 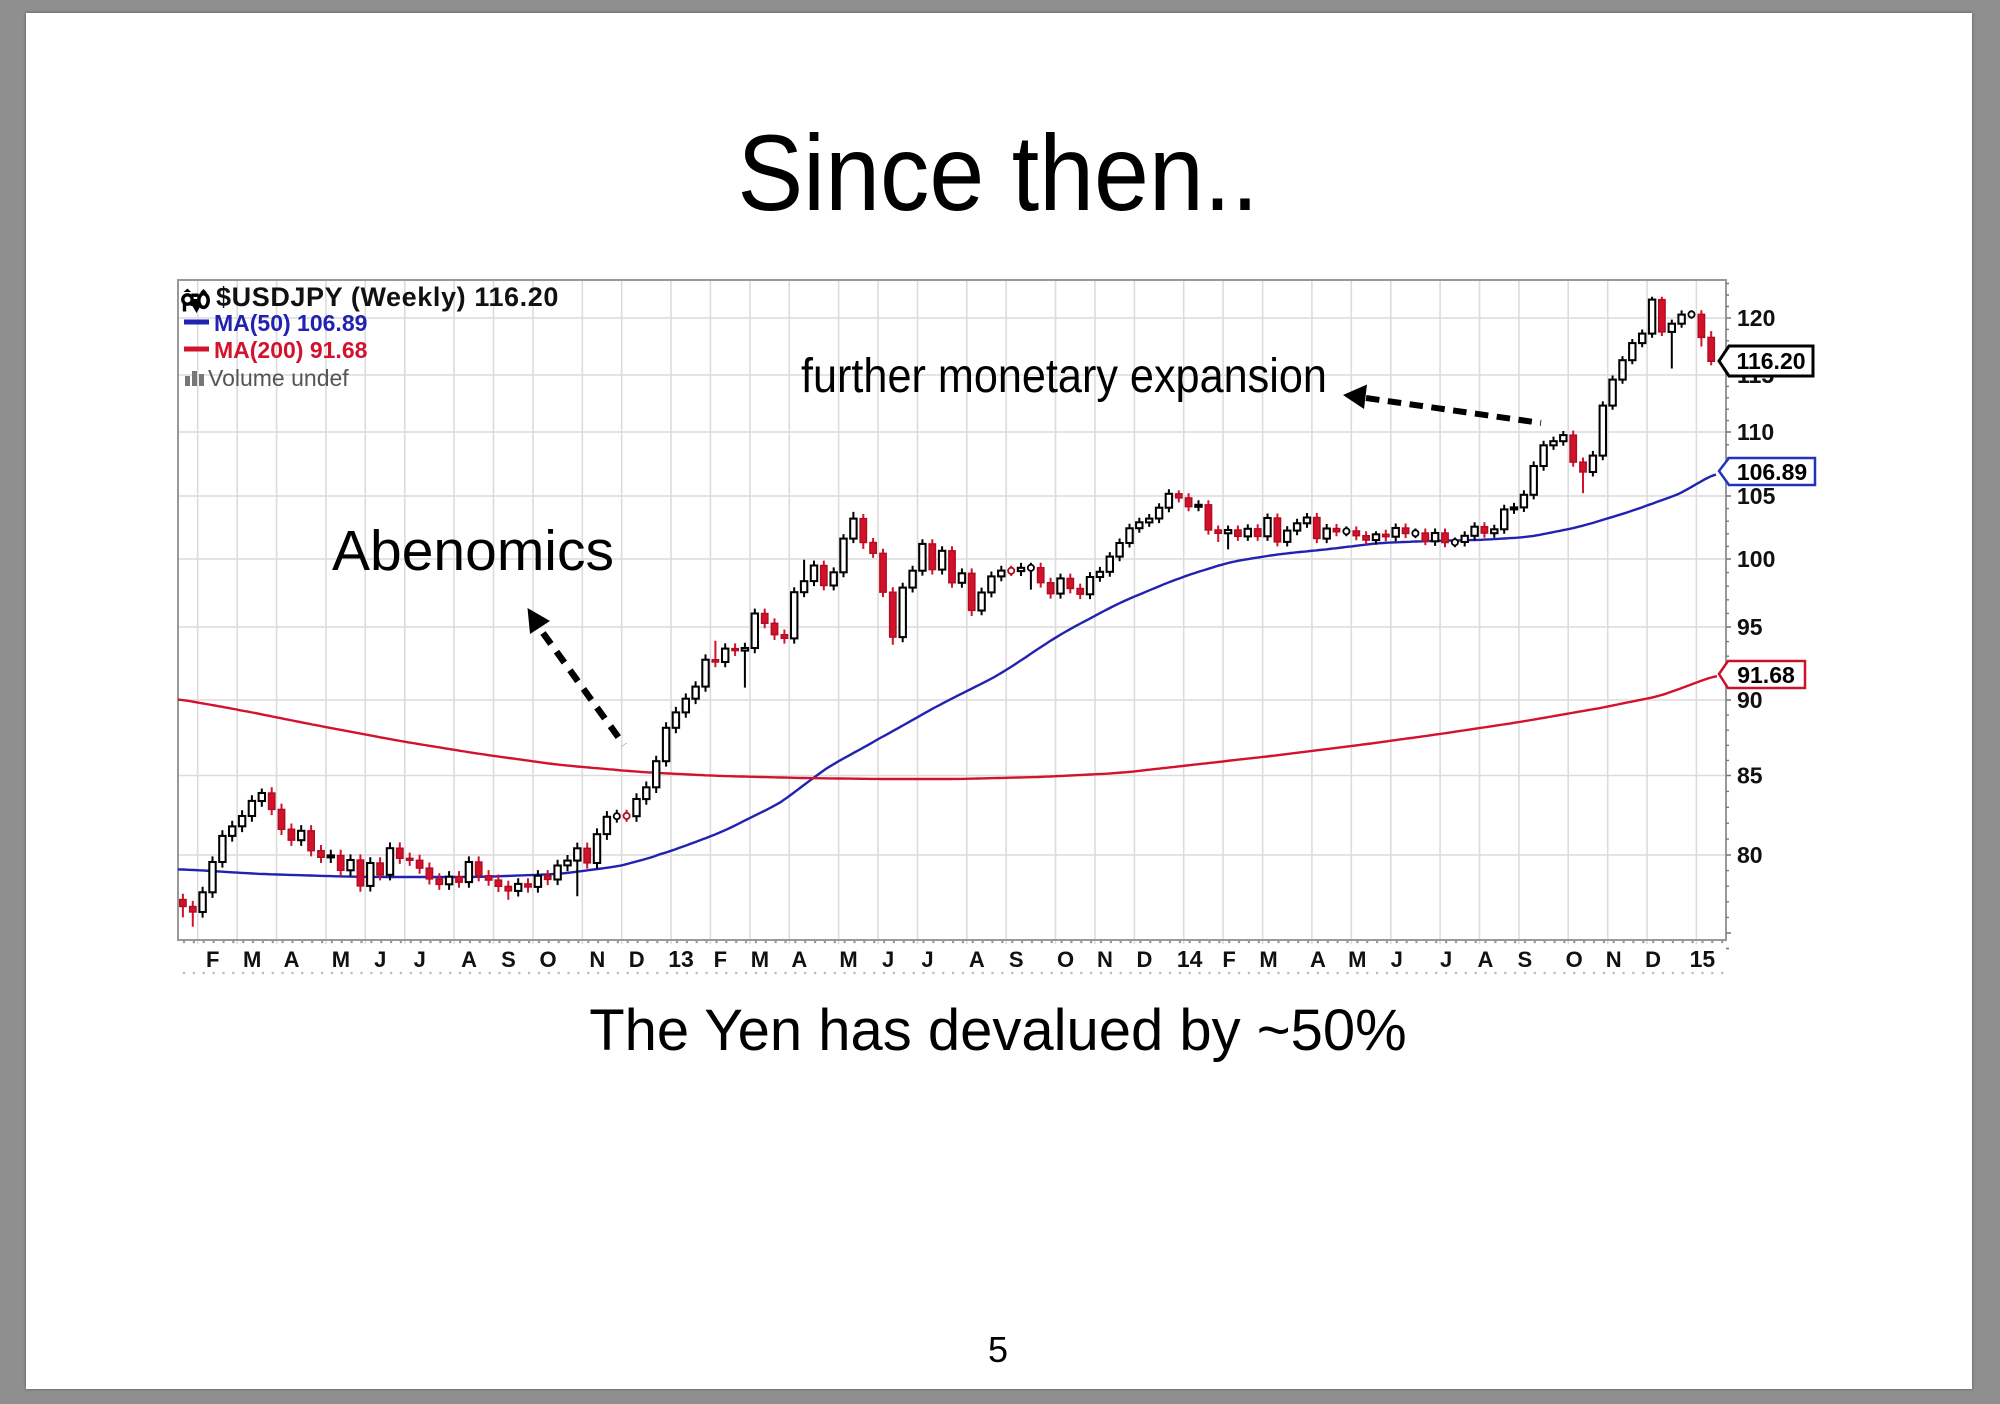 I want to click on svg-text: MA(200) 91.68, so click(x=291, y=350).